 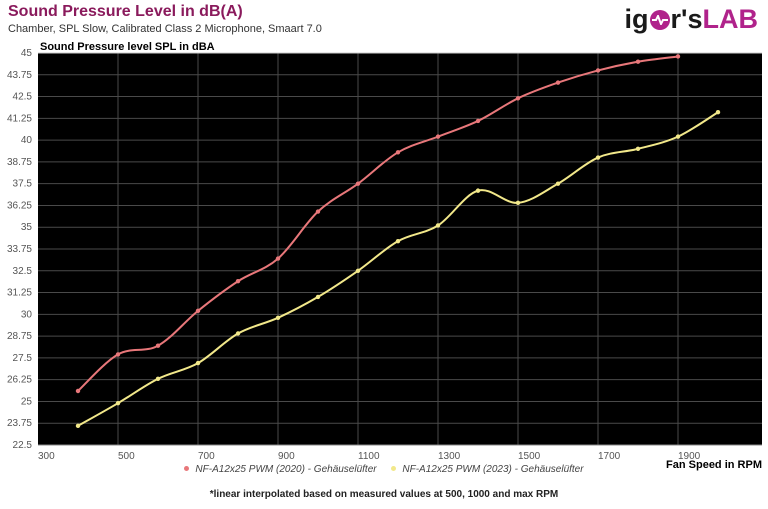 I want to click on igorslab-logo: ig r'sLAB, so click(x=691, y=19).